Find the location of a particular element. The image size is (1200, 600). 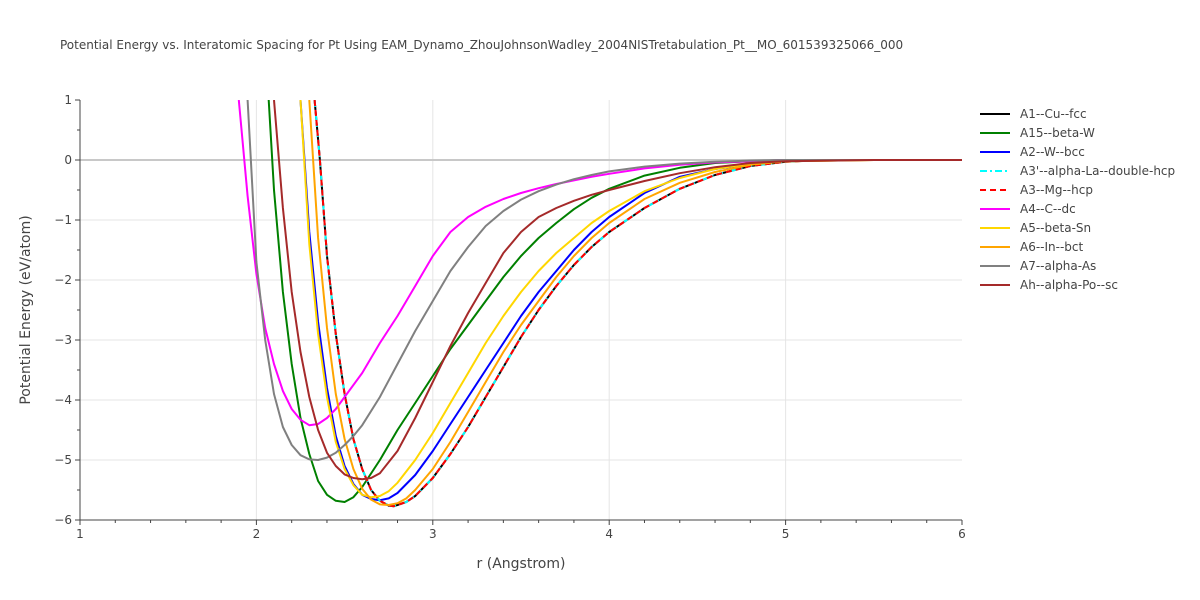

legend-label: A6--In--bct is located at coordinates (1052, 246).